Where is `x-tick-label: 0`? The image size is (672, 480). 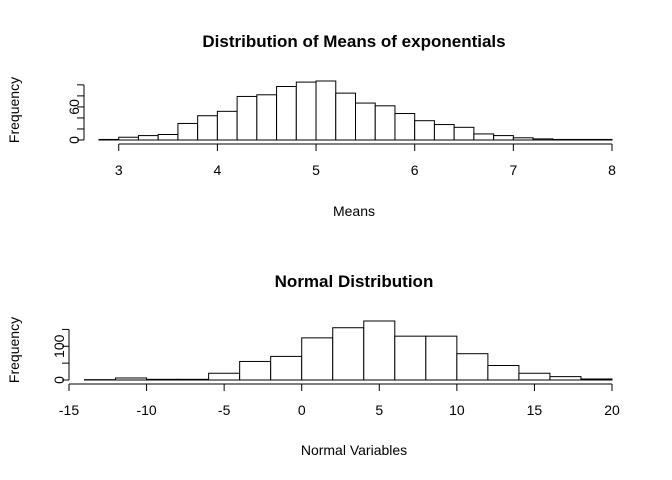
x-tick-label: 0 is located at coordinates (302, 410).